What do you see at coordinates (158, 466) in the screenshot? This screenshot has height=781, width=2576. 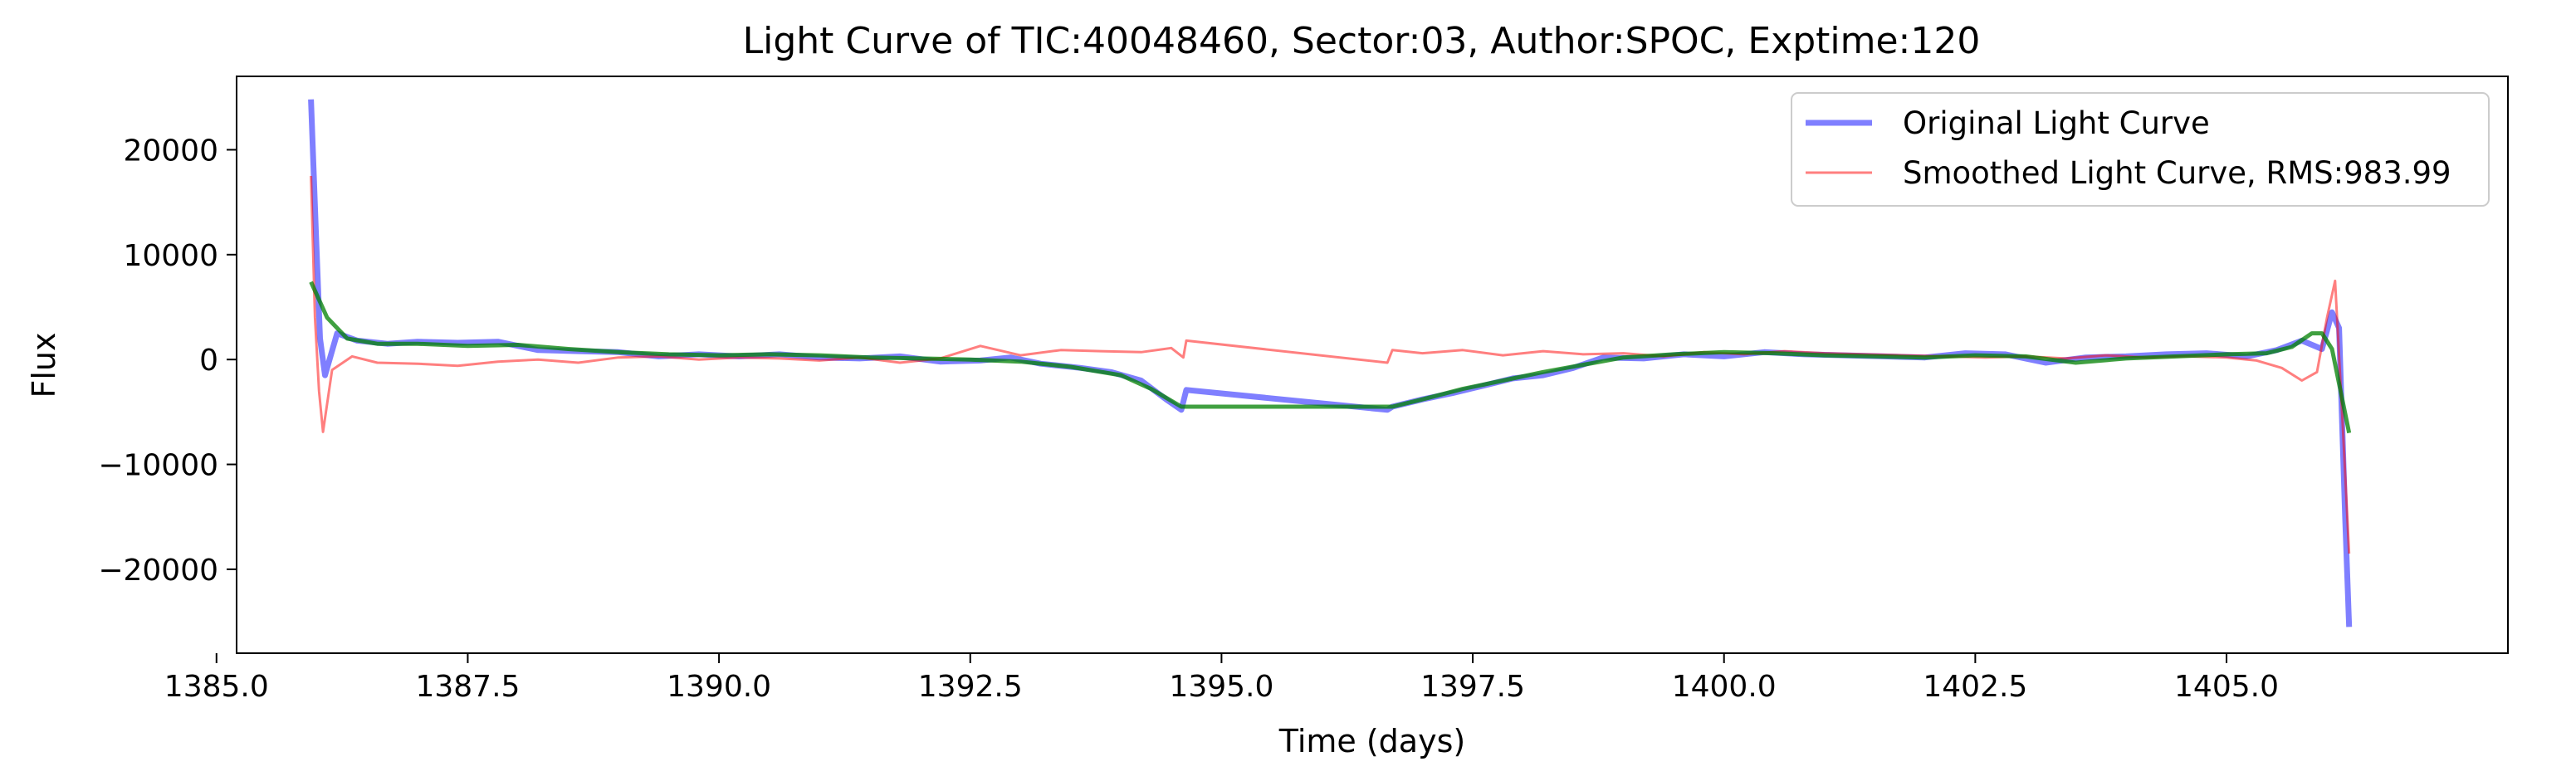 I see `y-tick-label: −10000` at bounding box center [158, 466].